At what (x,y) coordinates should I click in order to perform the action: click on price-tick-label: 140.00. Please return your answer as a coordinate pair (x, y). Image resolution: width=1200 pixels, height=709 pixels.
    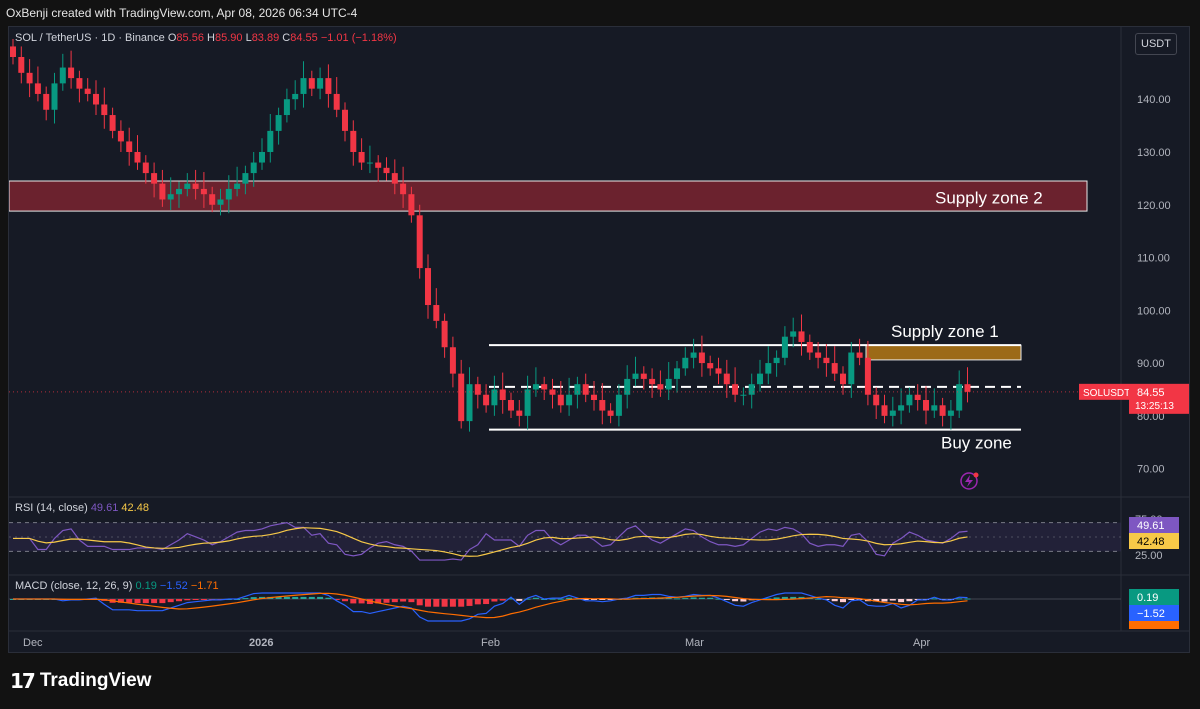
    Looking at the image, I should click on (1154, 100).